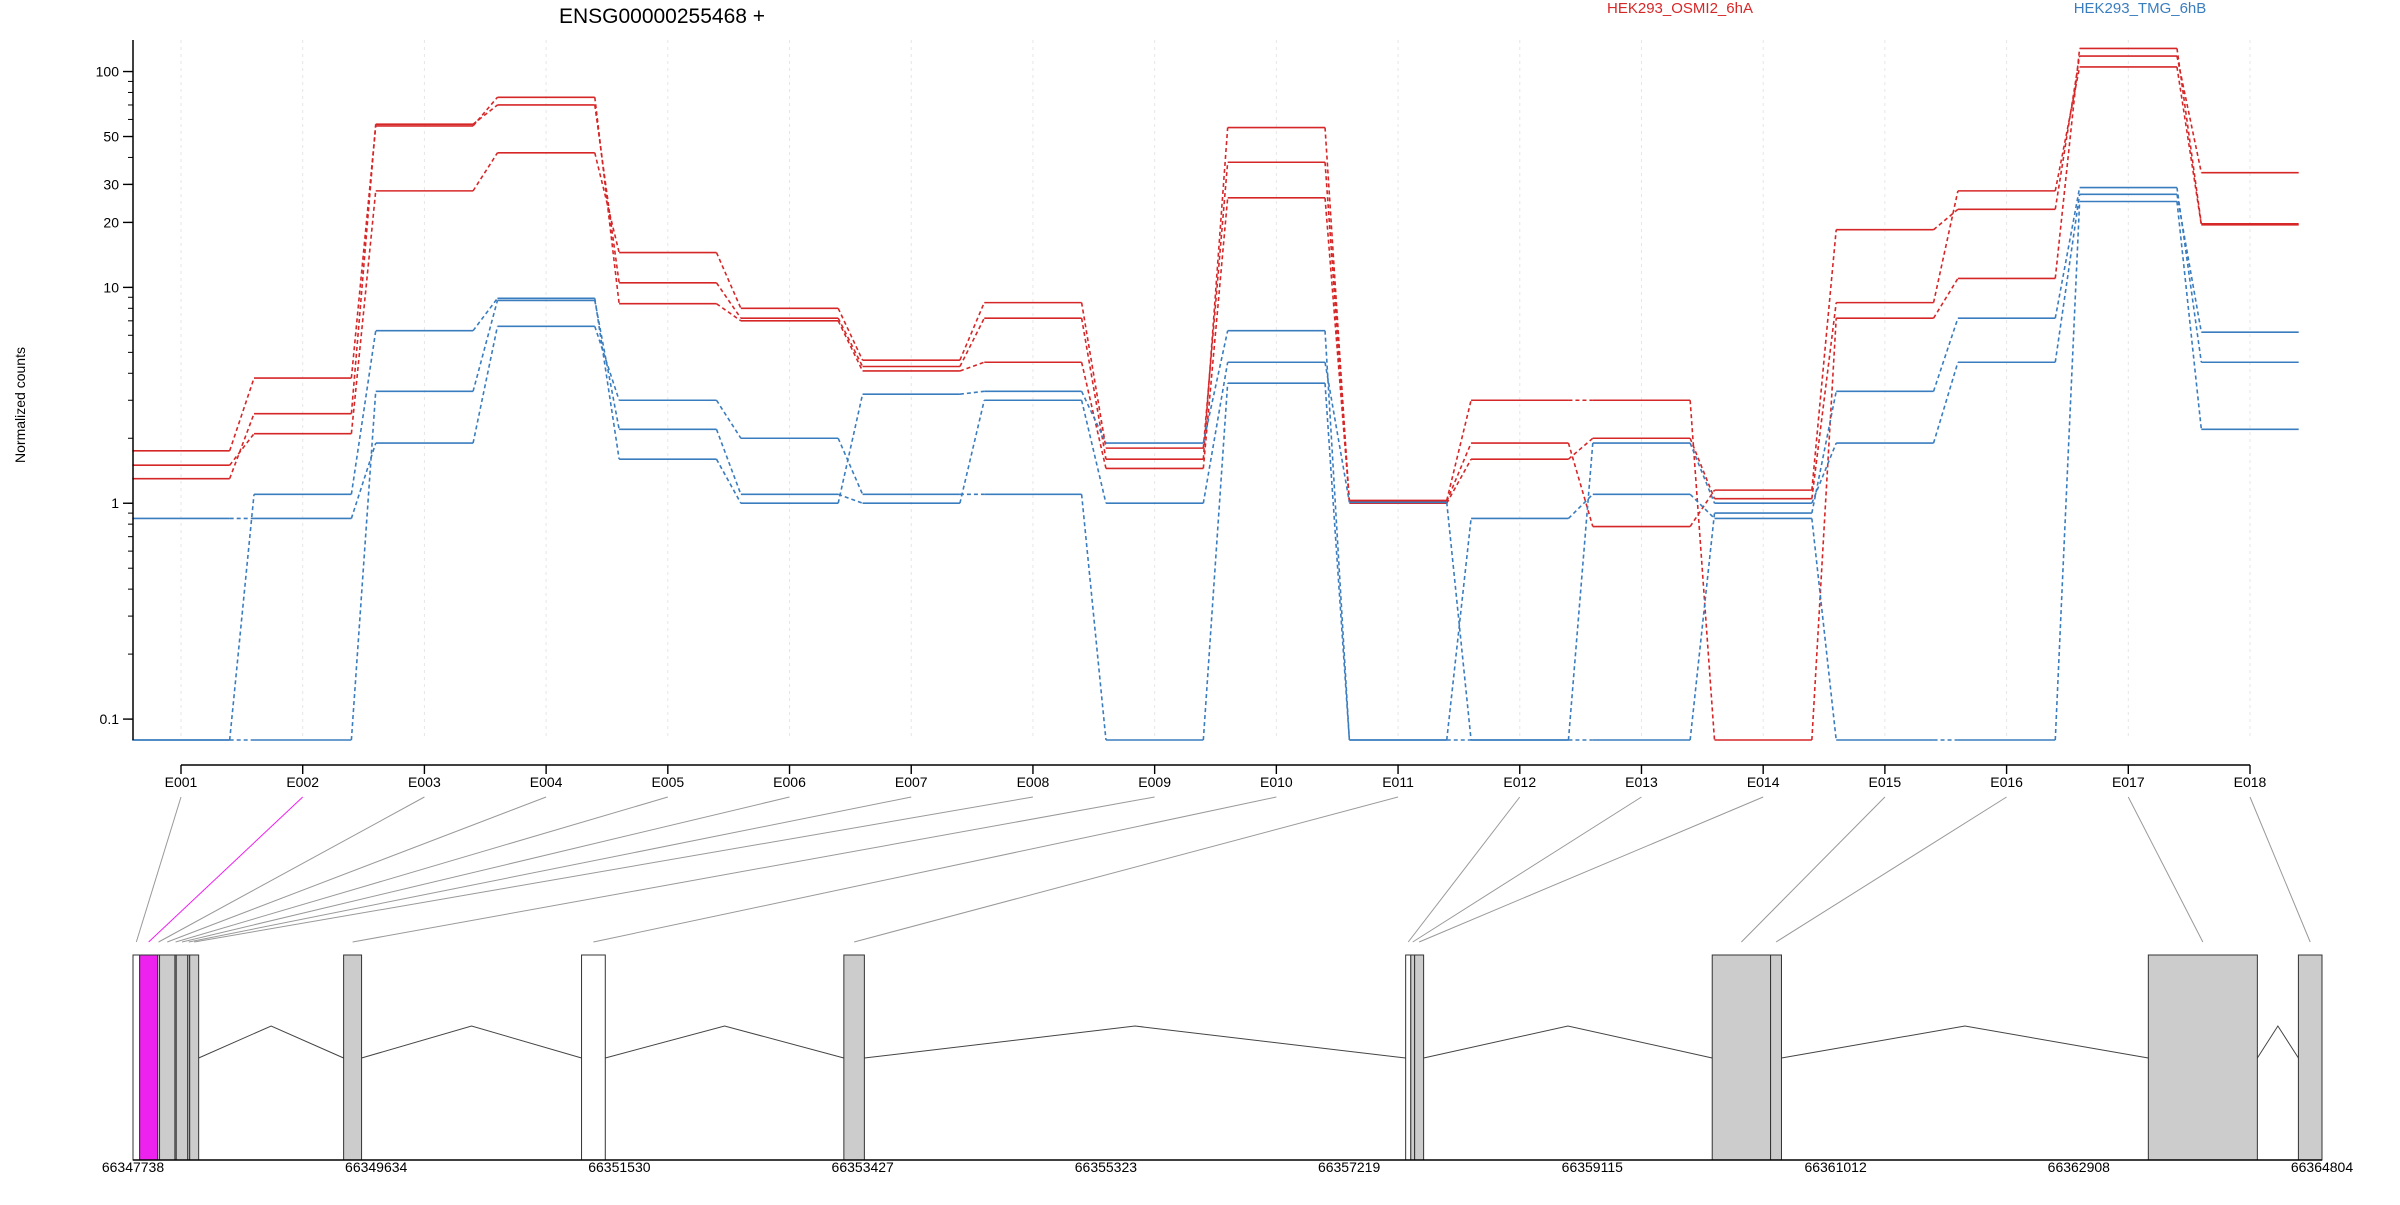 The height and width of the screenshot is (1205, 2400). What do you see at coordinates (1592, 1167) in the screenshot?
I see `genomic-tick-label-6: 66359115` at bounding box center [1592, 1167].